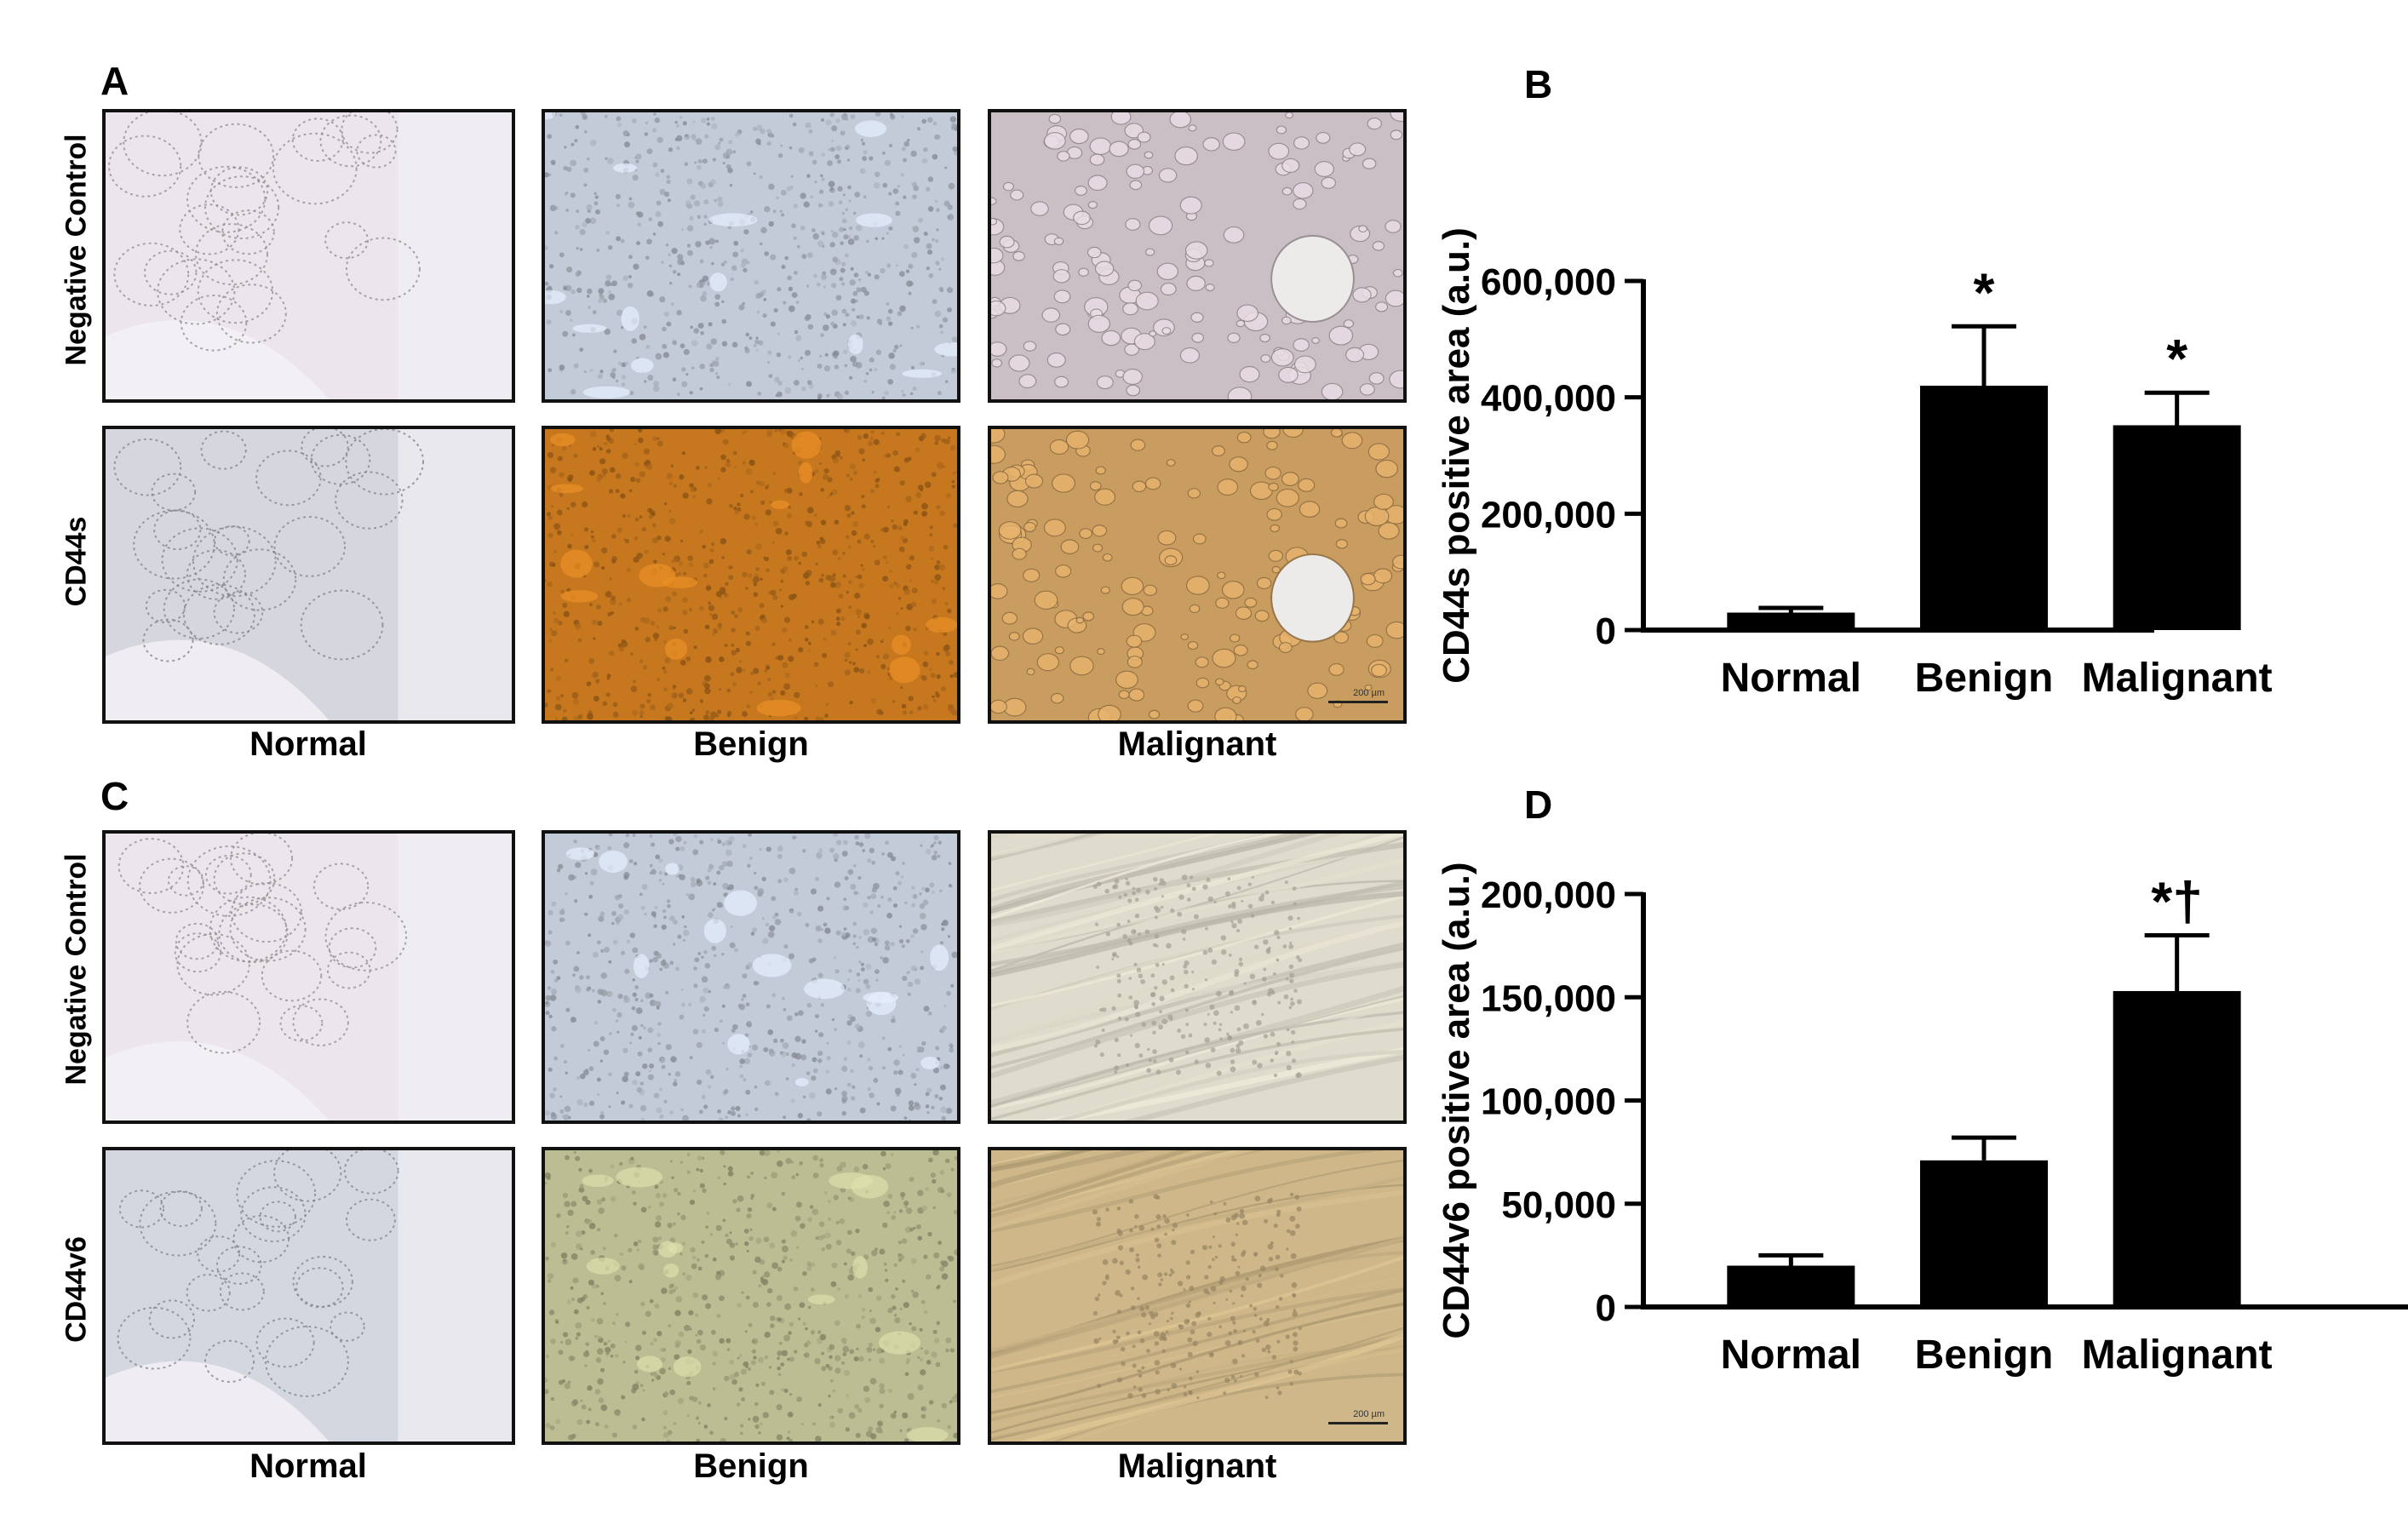 The image size is (2408, 1536). Describe the element at coordinates (1358, 702) in the screenshot. I see `scale-bar-a` at that location.